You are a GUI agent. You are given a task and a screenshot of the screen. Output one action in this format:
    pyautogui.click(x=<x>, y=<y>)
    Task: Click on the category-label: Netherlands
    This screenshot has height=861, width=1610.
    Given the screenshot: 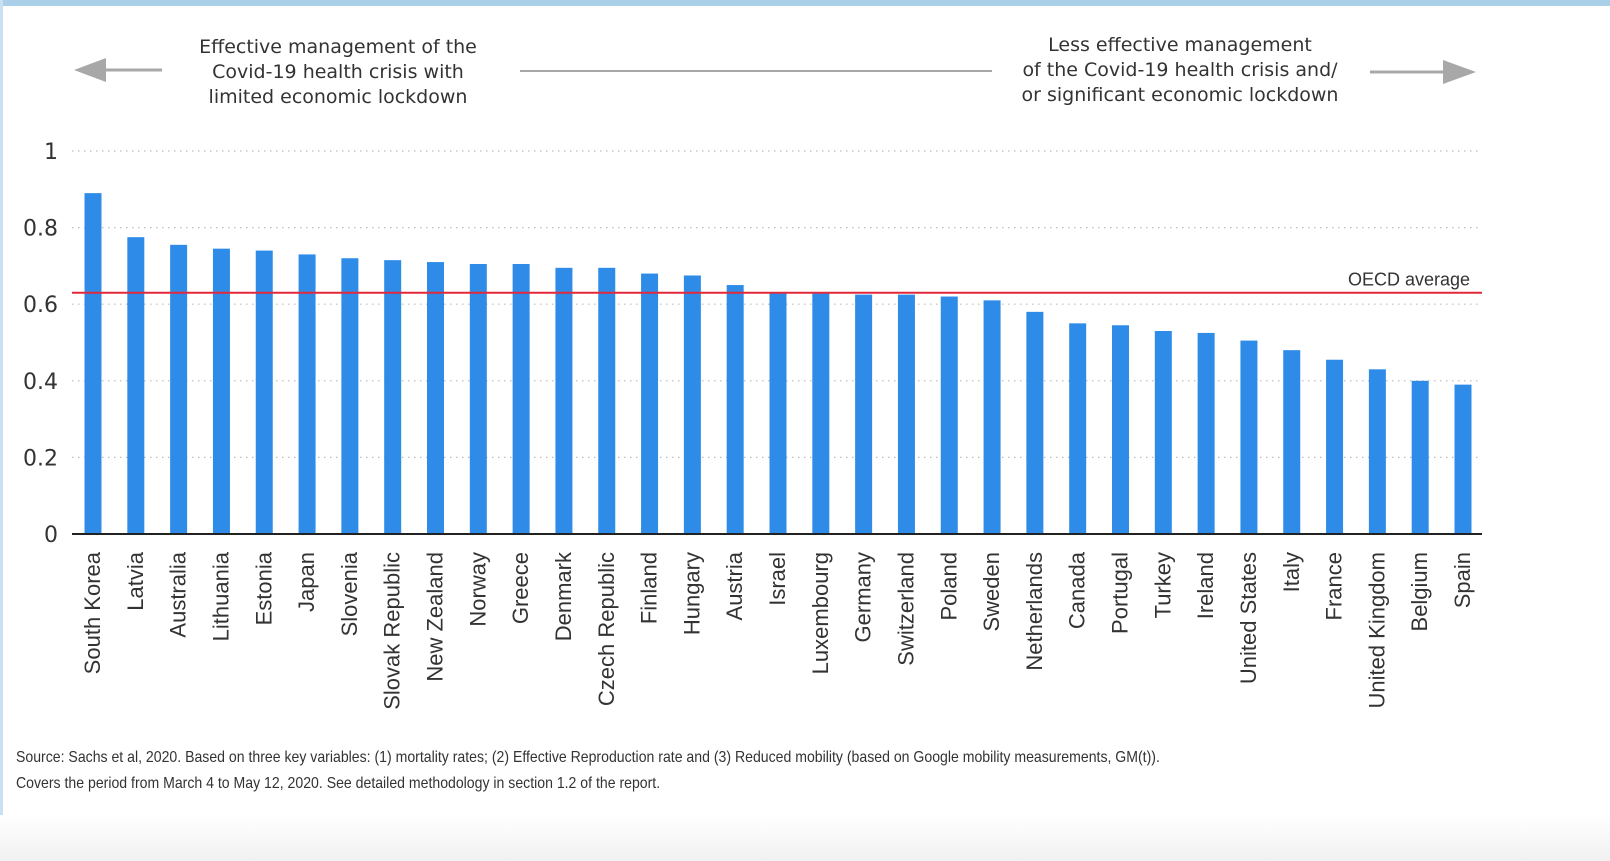 What is the action you would take?
    pyautogui.click(x=1034, y=611)
    